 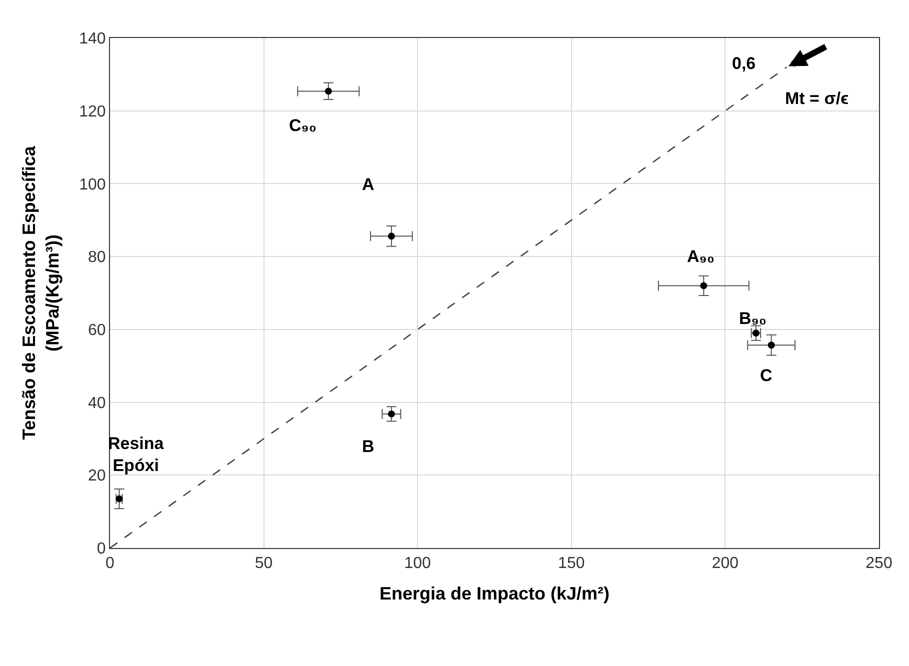 I want to click on annotation: C, so click(x=766, y=375).